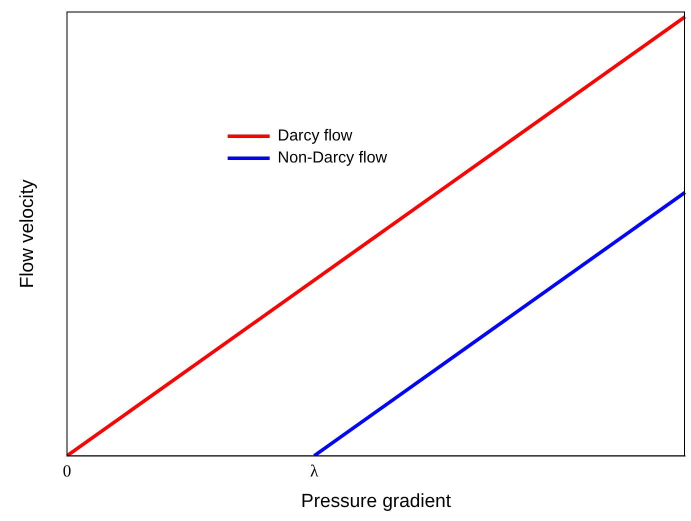  Describe the element at coordinates (333, 158) in the screenshot. I see `legend-label: Non-Darcy flow` at that location.